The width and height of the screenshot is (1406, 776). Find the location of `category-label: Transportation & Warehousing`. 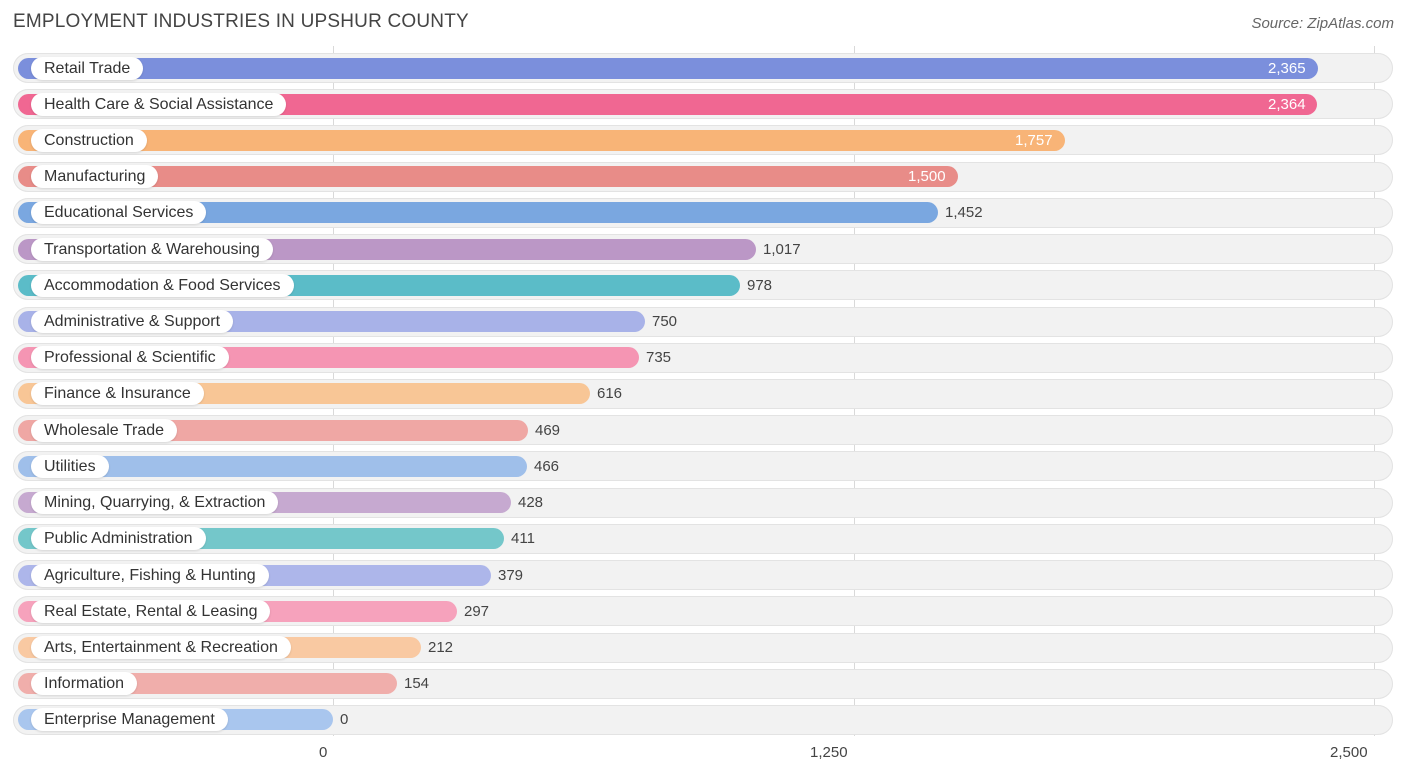

category-label: Transportation & Warehousing is located at coordinates (152, 249).